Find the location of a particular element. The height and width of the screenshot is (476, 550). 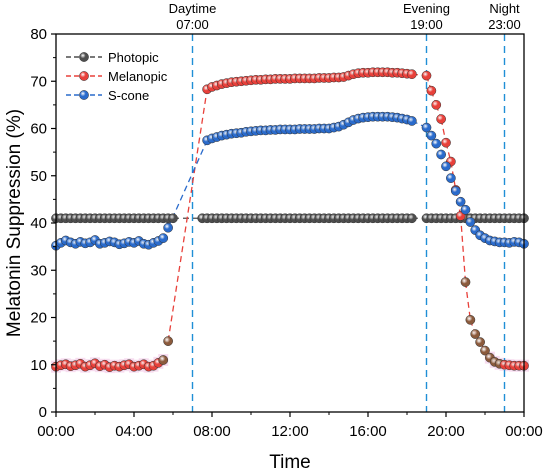

y-tick-label: 10 is located at coordinates (38, 365).